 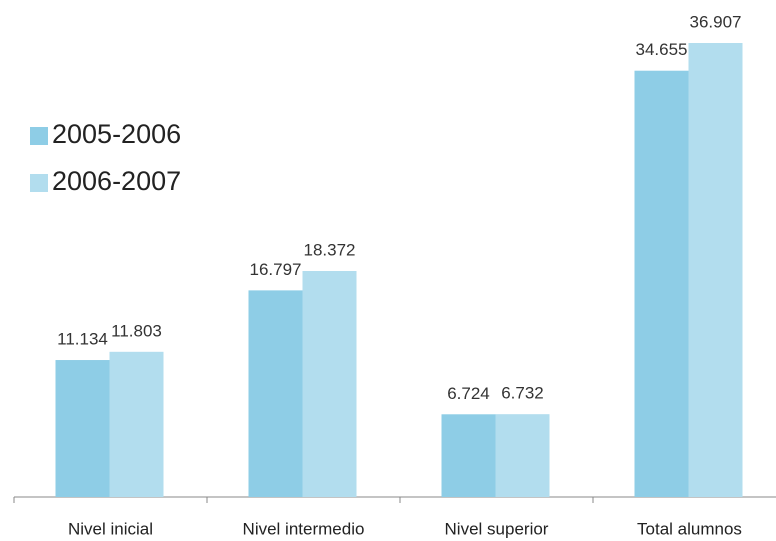 I want to click on value-label: 6.724, so click(x=468, y=393).